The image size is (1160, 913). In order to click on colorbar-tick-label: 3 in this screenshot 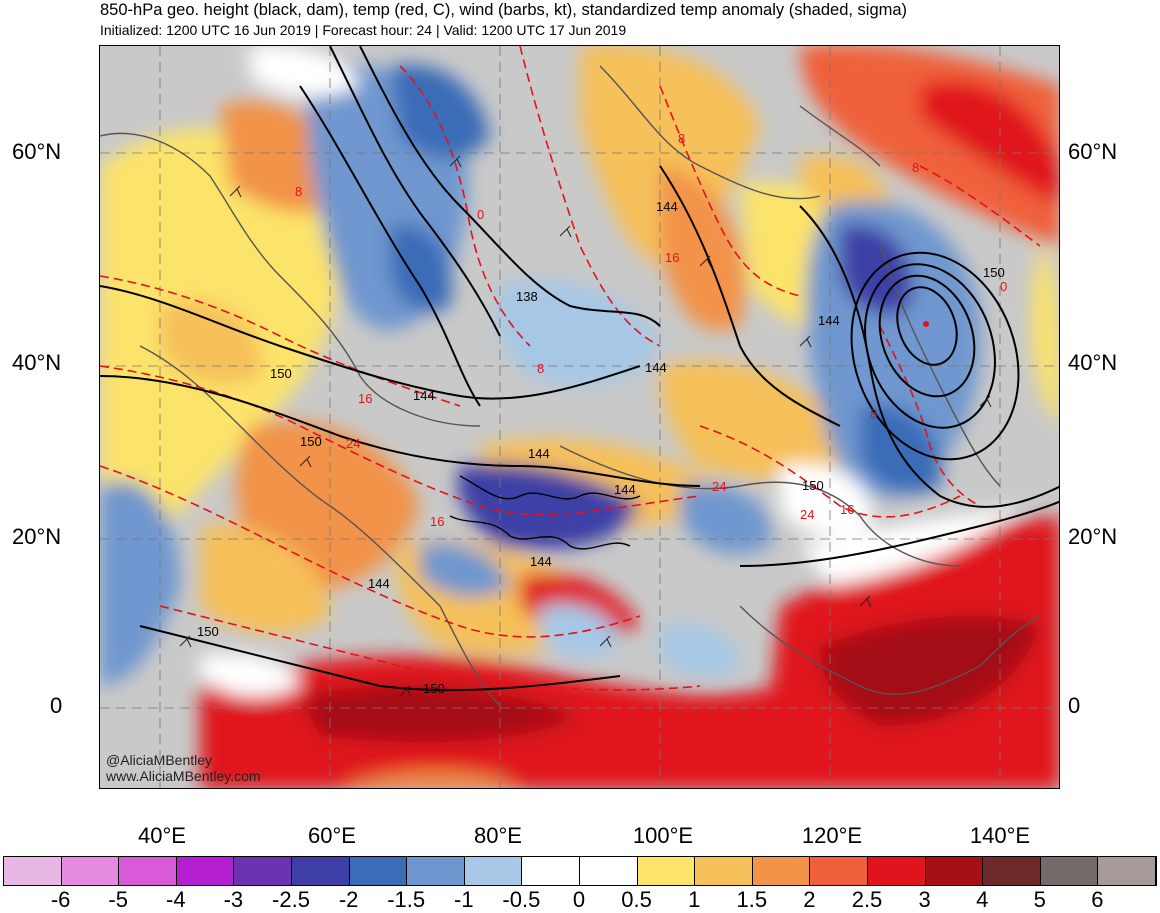, I will do `click(924, 899)`.